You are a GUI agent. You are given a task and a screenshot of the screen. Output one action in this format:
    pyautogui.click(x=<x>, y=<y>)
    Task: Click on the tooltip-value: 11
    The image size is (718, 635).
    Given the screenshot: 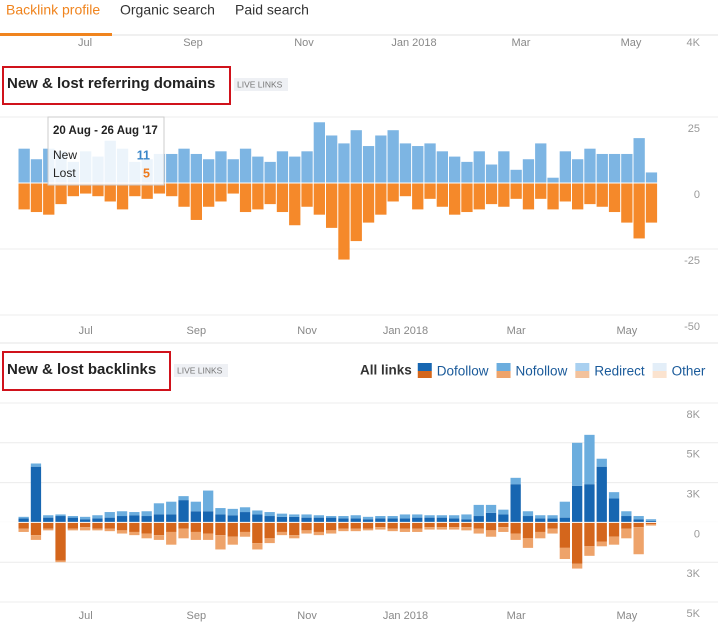 What is the action you would take?
    pyautogui.click(x=143, y=155)
    